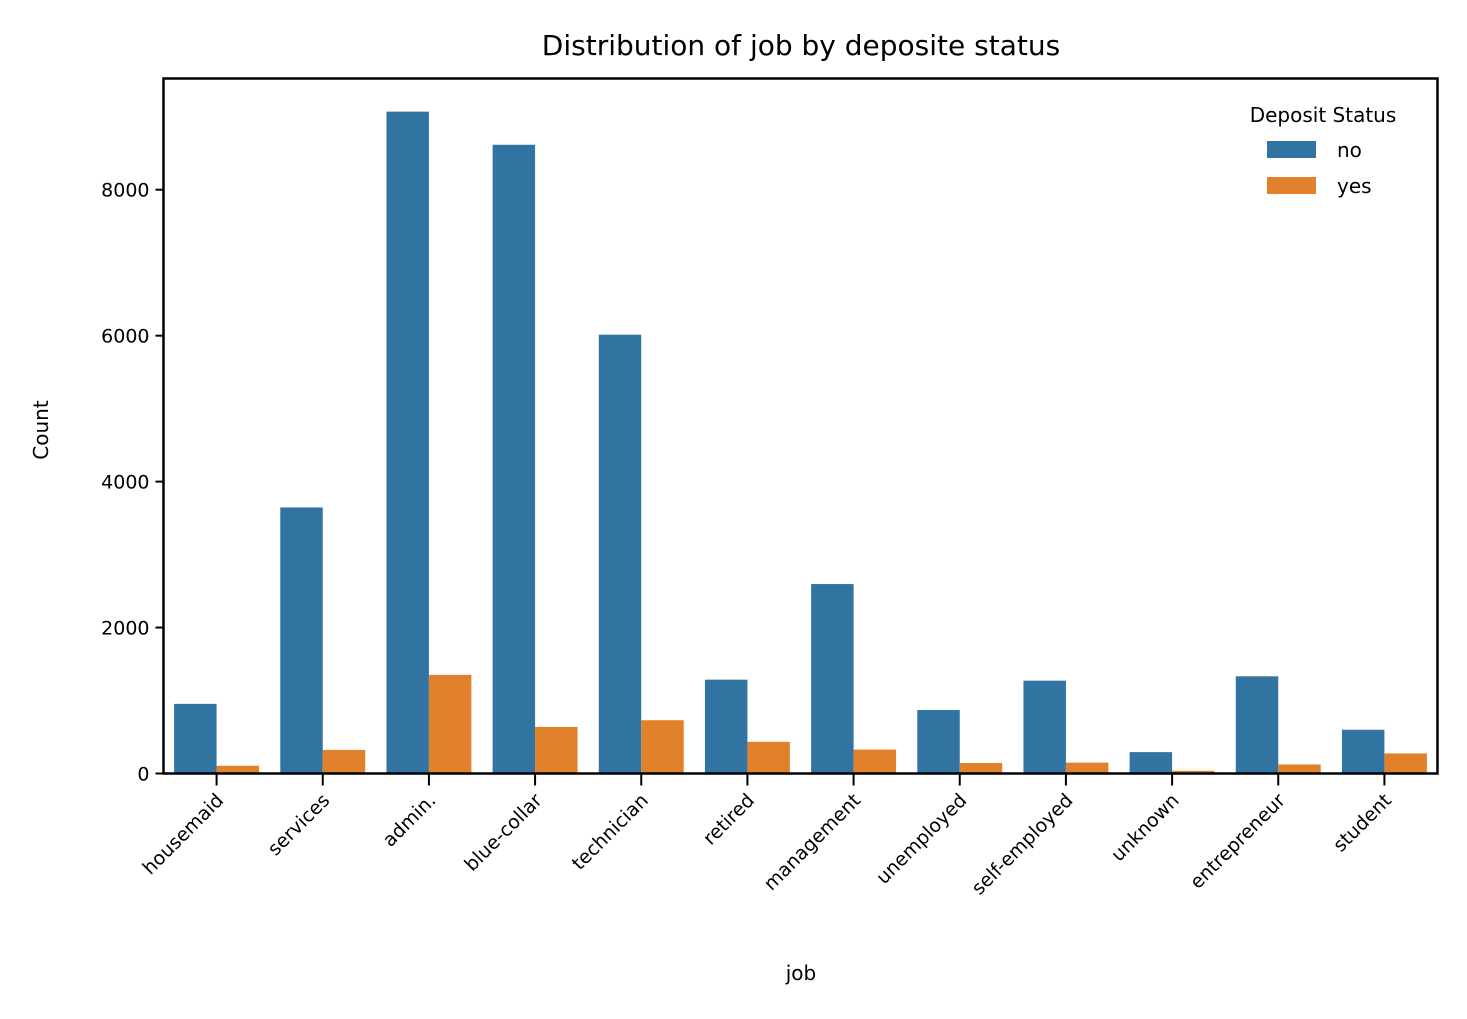  What do you see at coordinates (1349, 150) in the screenshot?
I see `legend-label-no: no` at bounding box center [1349, 150].